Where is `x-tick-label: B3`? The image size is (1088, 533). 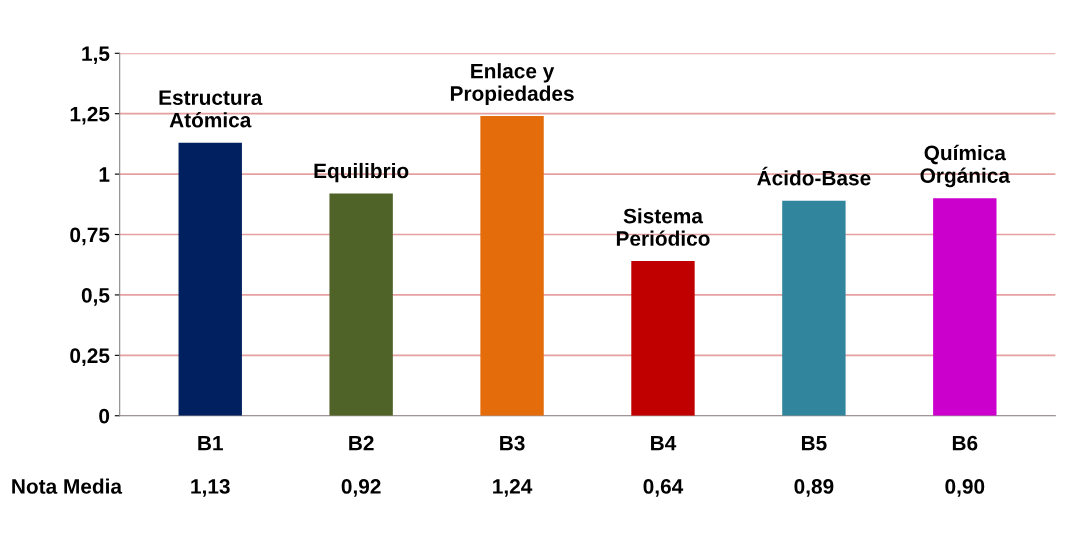
x-tick-label: B3 is located at coordinates (512, 443).